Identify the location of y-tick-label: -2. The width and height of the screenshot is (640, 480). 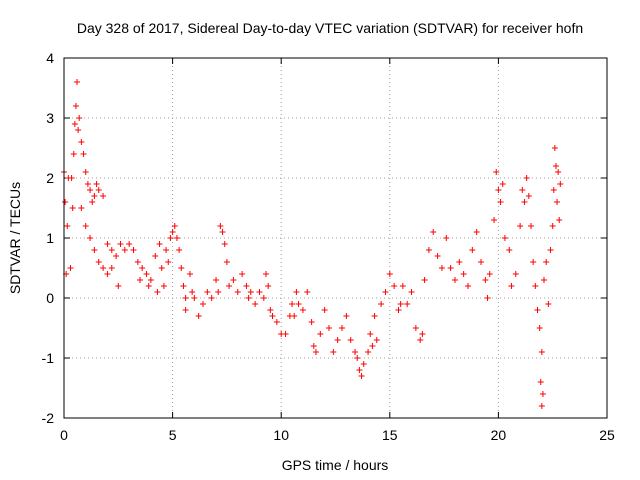
(48, 418).